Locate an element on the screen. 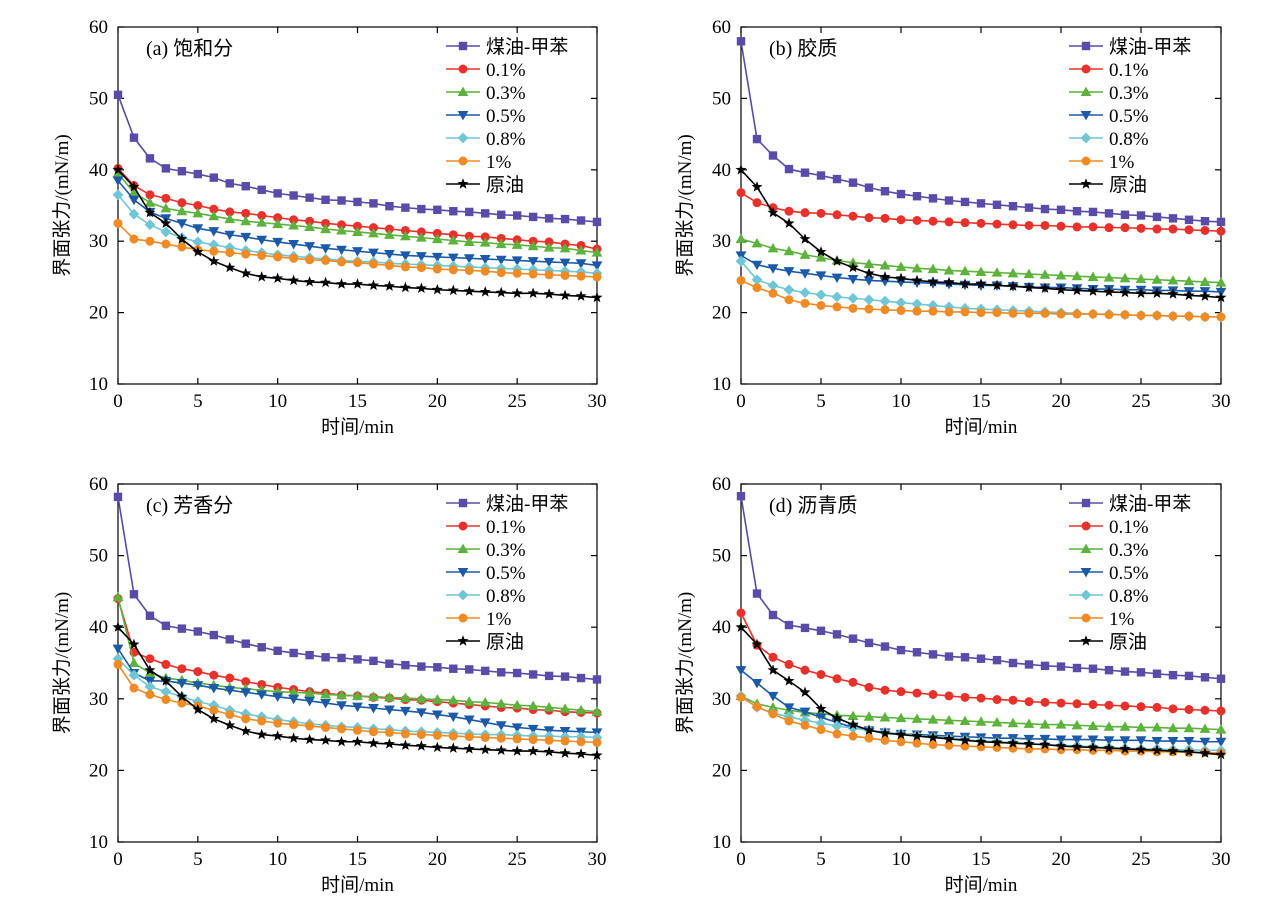 Image resolution: width=1269 pixels, height=909 pixels. y-tick-label: 20 is located at coordinates (721, 313).